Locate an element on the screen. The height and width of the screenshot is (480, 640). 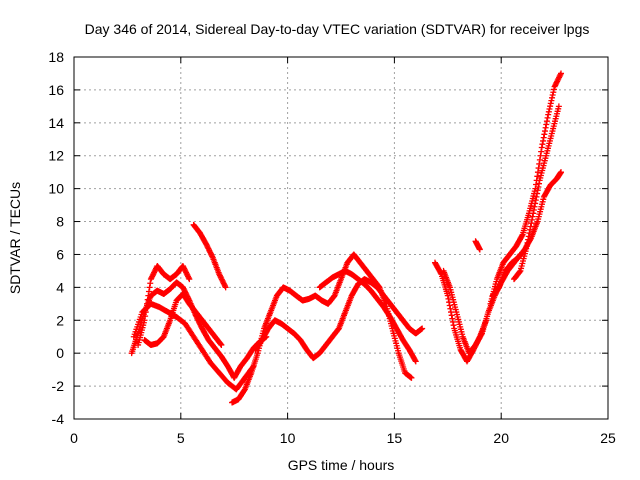
y-tick-label: -2 is located at coordinates (58, 386).